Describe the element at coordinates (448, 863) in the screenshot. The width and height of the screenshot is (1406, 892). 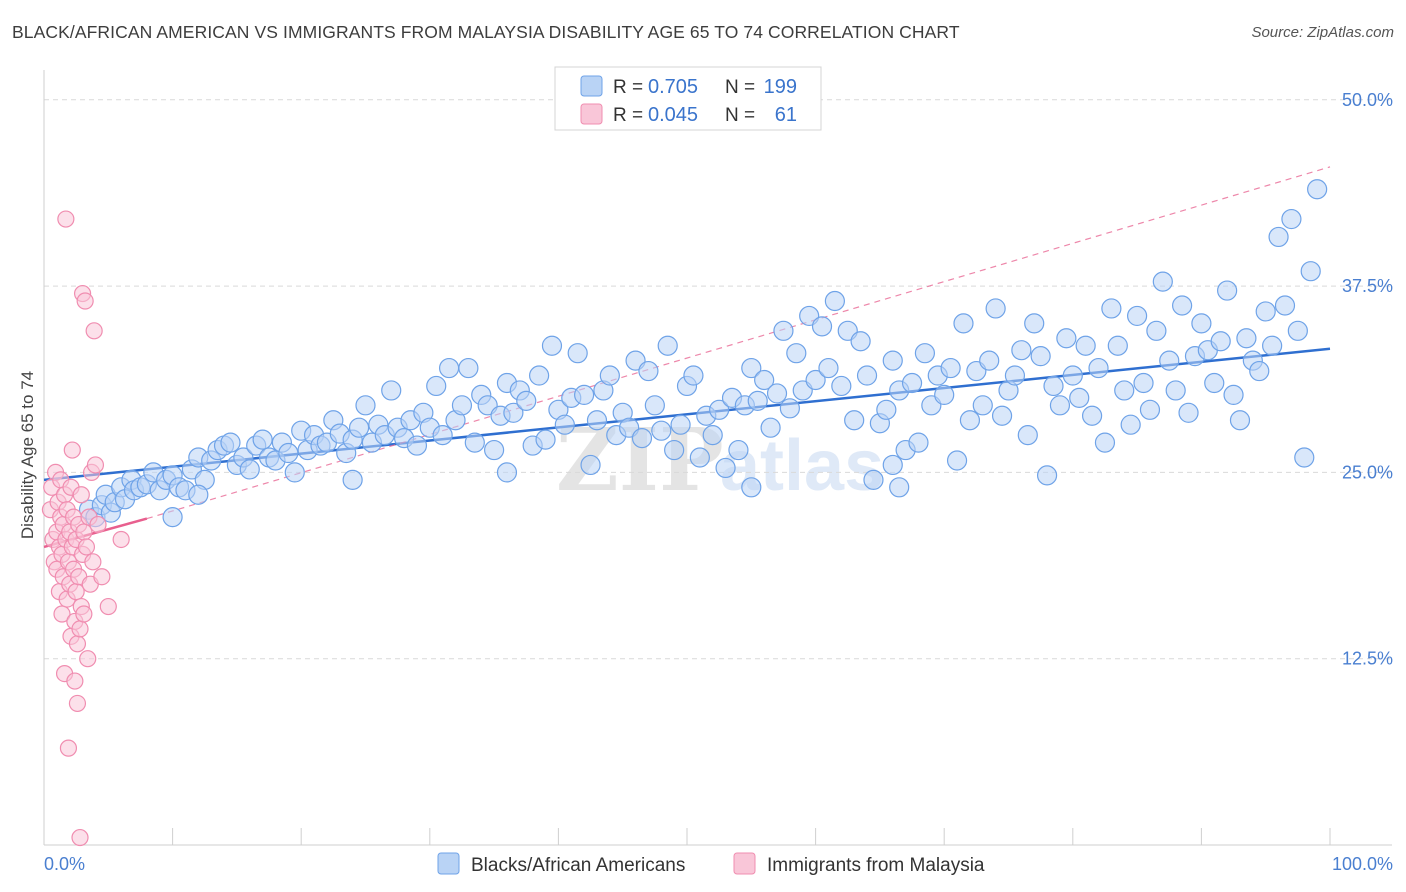
I see `bottom-legend-swatch-blue` at that location.